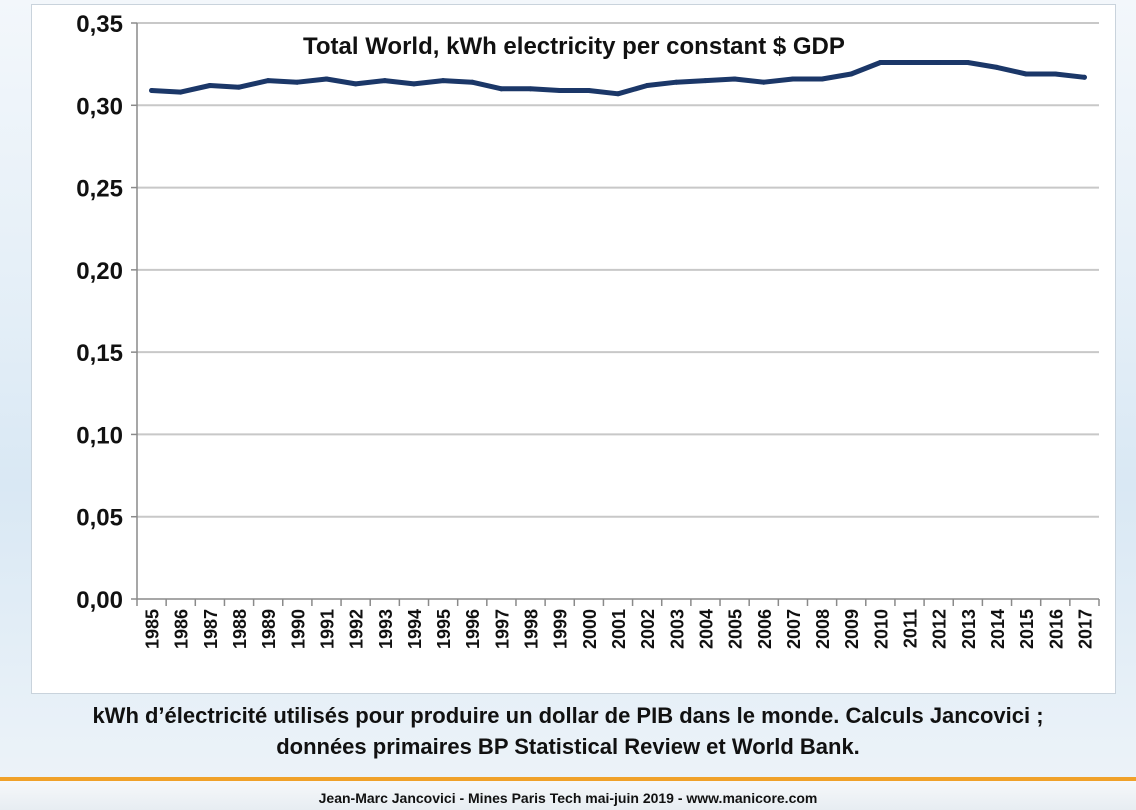  Describe the element at coordinates (153, 629) in the screenshot. I see `x-tick-label: 1985` at that location.